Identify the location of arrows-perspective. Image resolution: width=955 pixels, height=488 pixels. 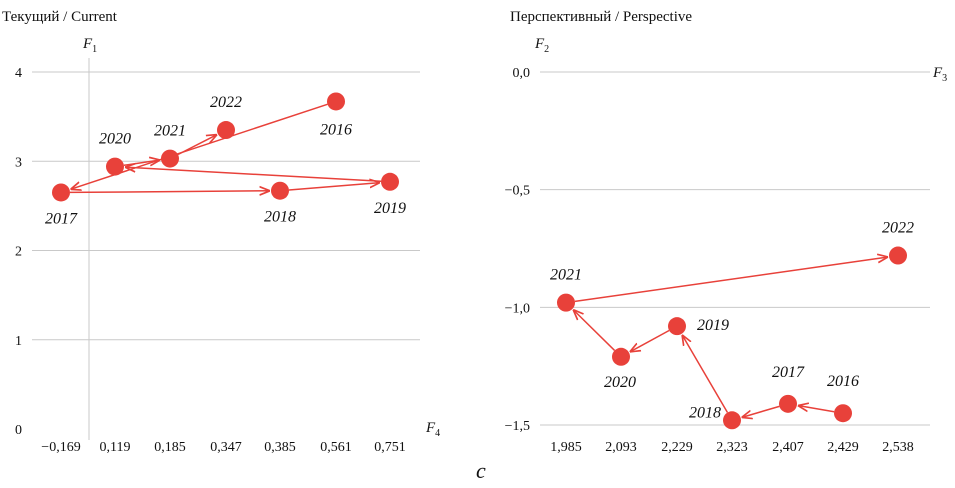
(730, 337).